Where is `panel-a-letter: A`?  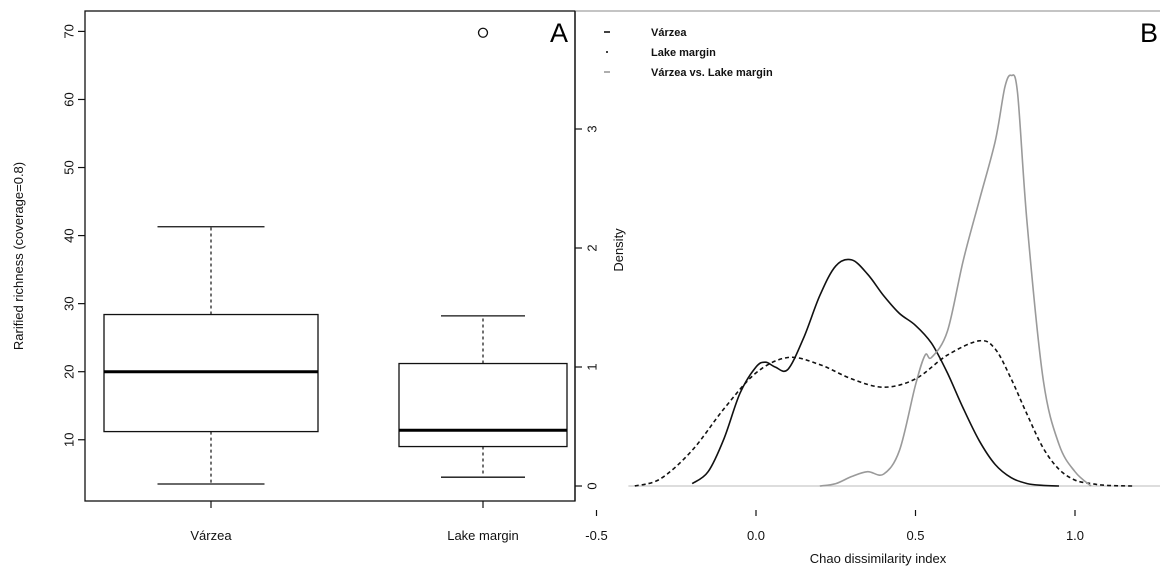
panel-a-letter: A is located at coordinates (559, 33).